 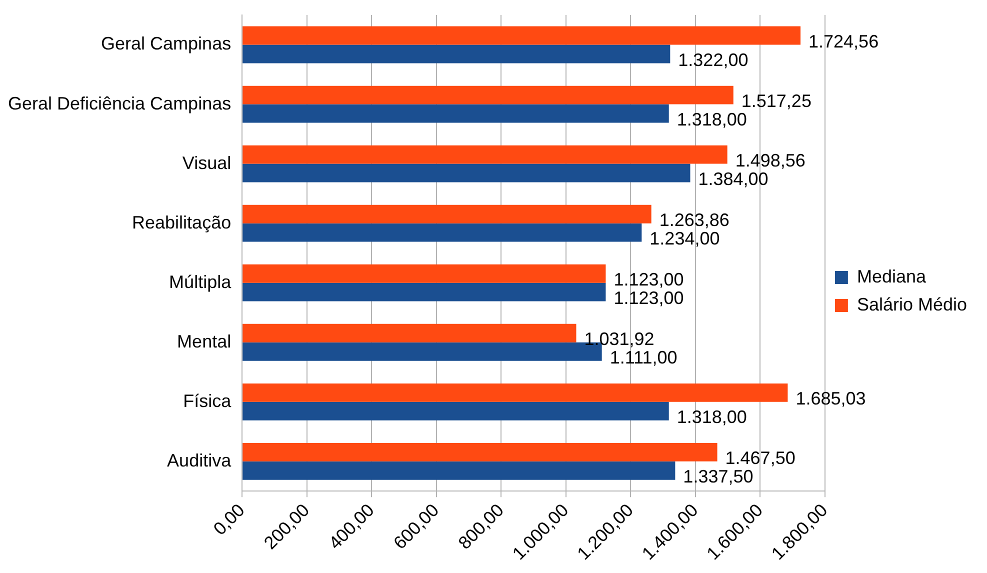 What do you see at coordinates (713, 60) in the screenshot?
I see `data-label: 1.322,00` at bounding box center [713, 60].